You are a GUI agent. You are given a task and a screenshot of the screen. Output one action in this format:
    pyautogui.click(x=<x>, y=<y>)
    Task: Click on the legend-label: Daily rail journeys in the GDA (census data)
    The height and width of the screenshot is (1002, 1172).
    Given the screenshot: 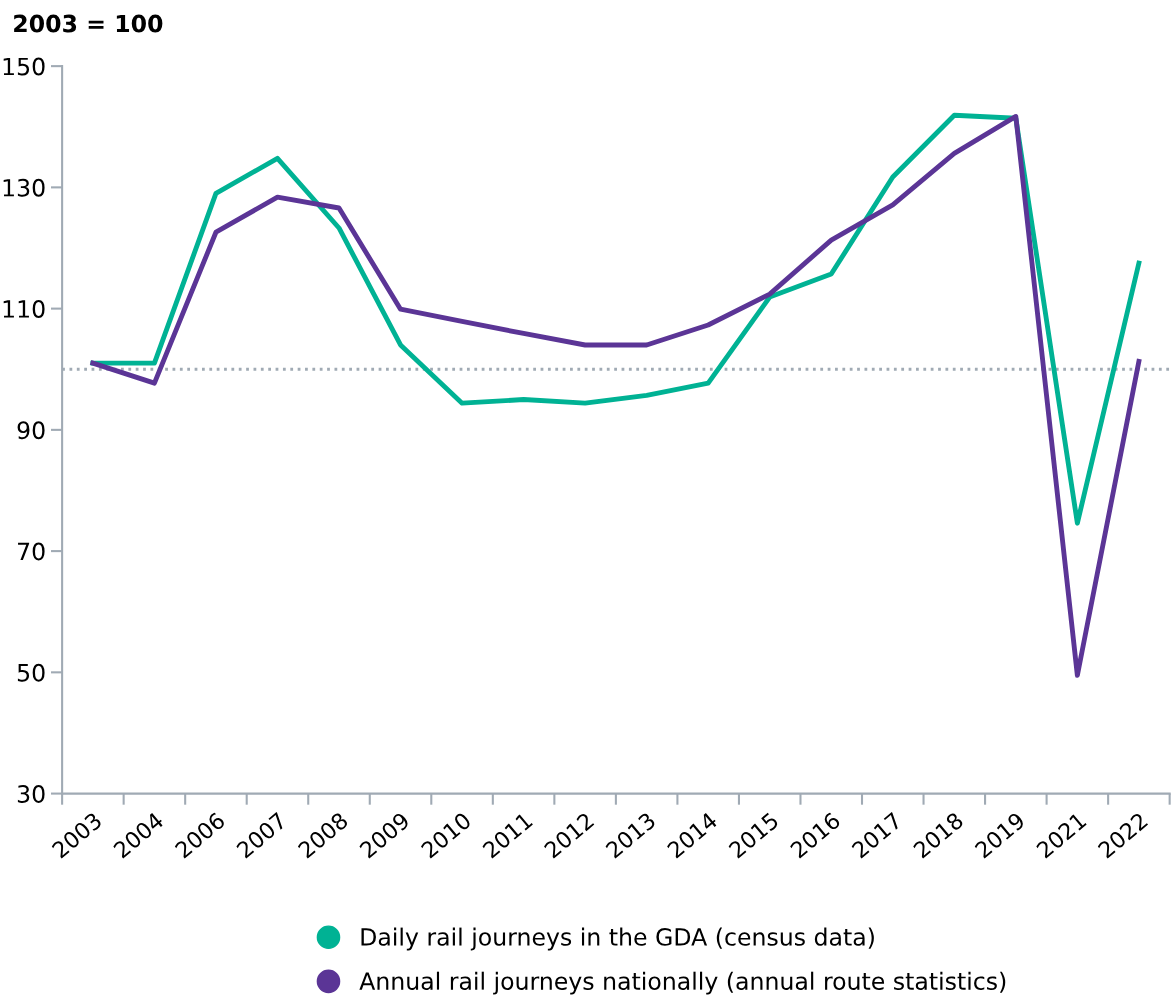 What is the action you would take?
    pyautogui.click(x=617, y=939)
    